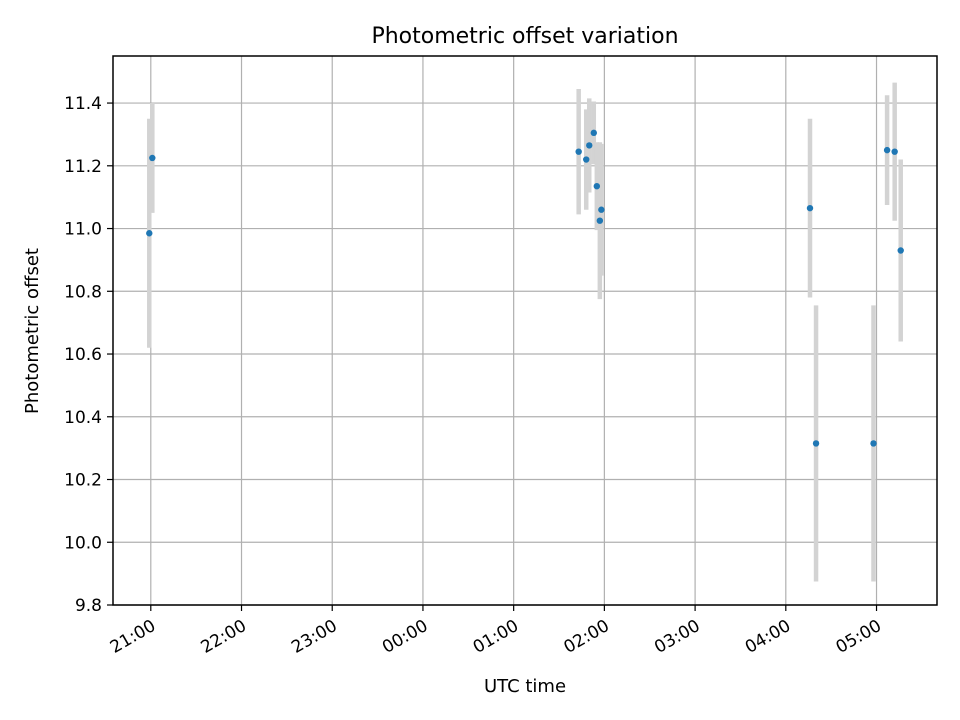  Describe the element at coordinates (524, 36) in the screenshot. I see `chart-title: Photometric offset variation` at that location.